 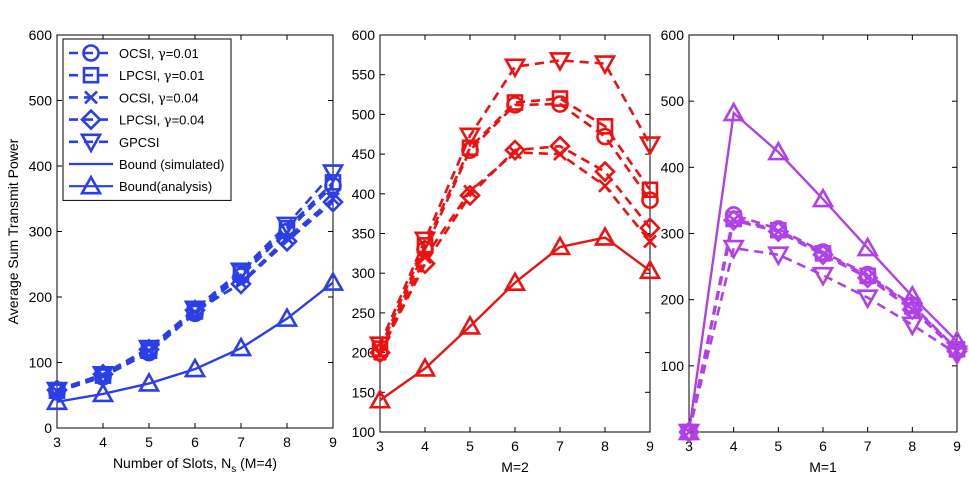 I want to click on legend-label-ocsi-0-01: OCSI, γ=0.01, so click(x=159, y=54).